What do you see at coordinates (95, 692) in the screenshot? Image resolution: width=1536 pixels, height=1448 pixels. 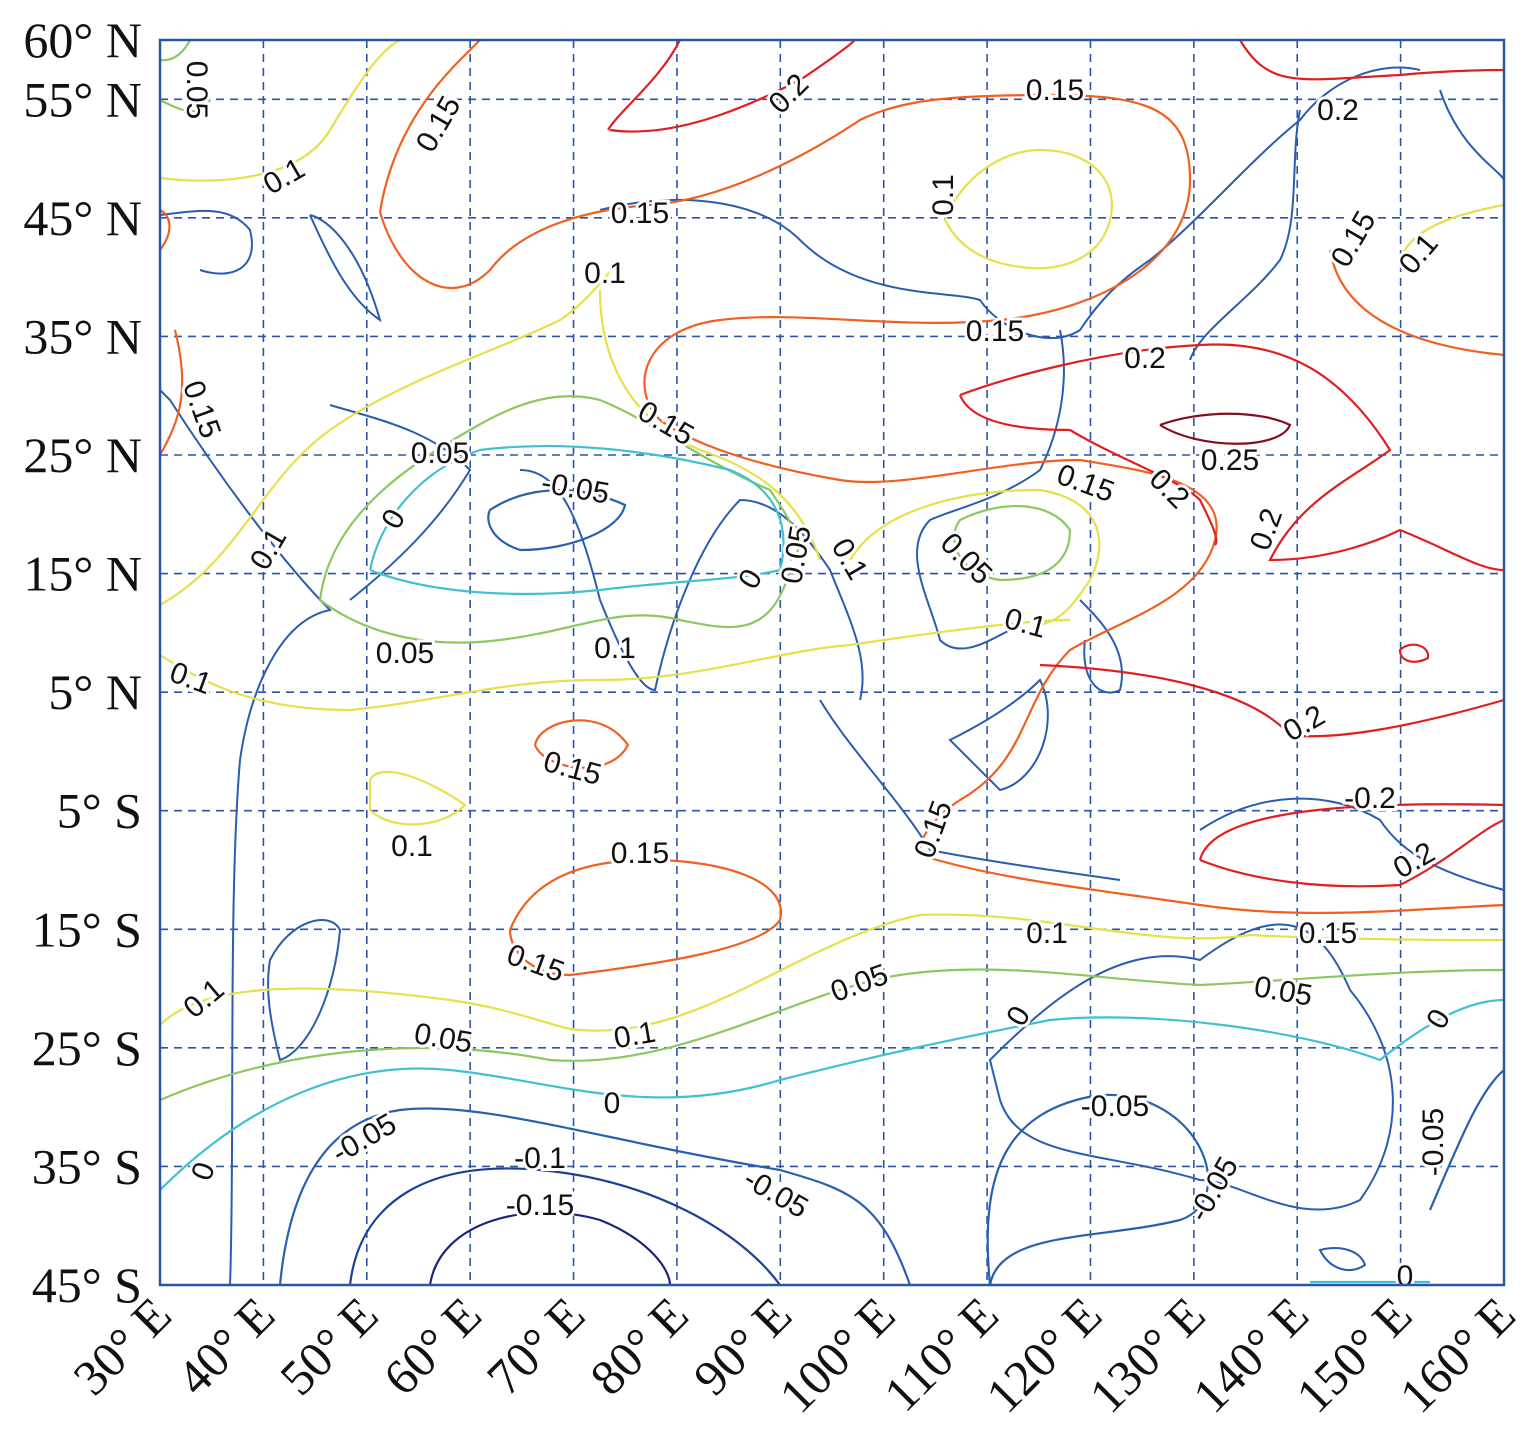 I see `y-tick-label: 5° N` at bounding box center [95, 692].